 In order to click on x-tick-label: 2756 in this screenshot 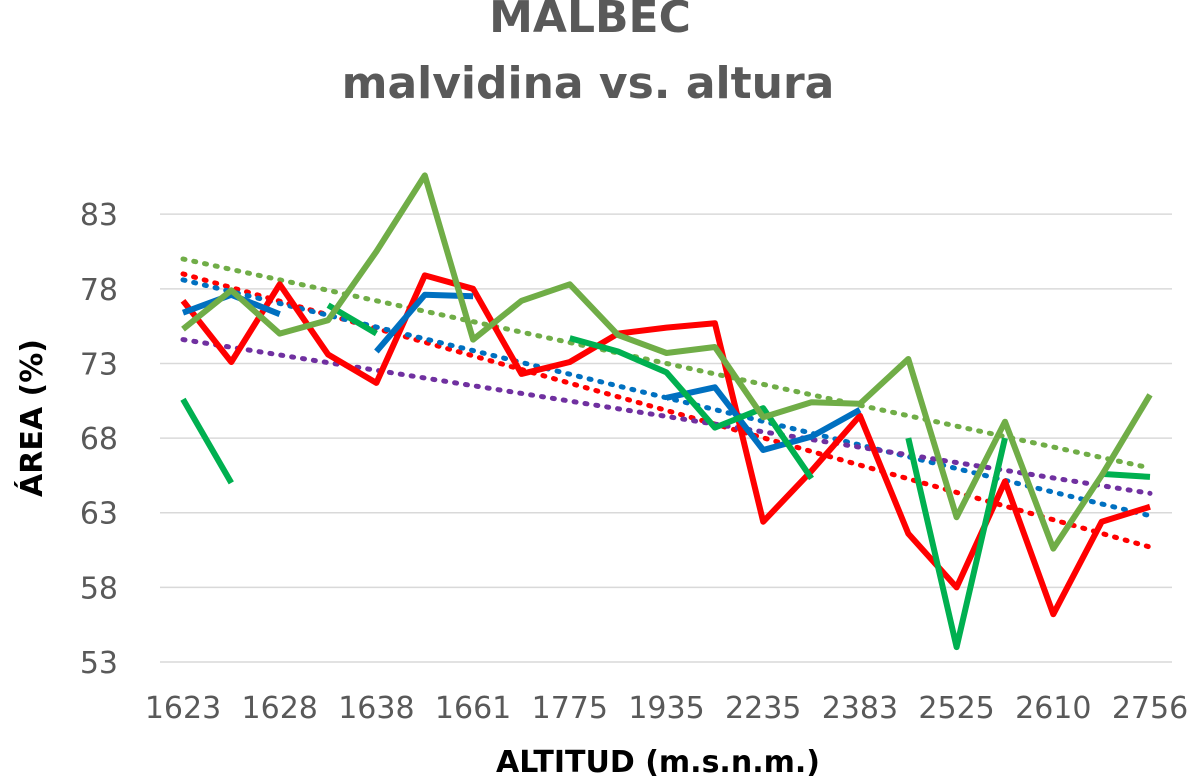, I will do `click(1150, 708)`.